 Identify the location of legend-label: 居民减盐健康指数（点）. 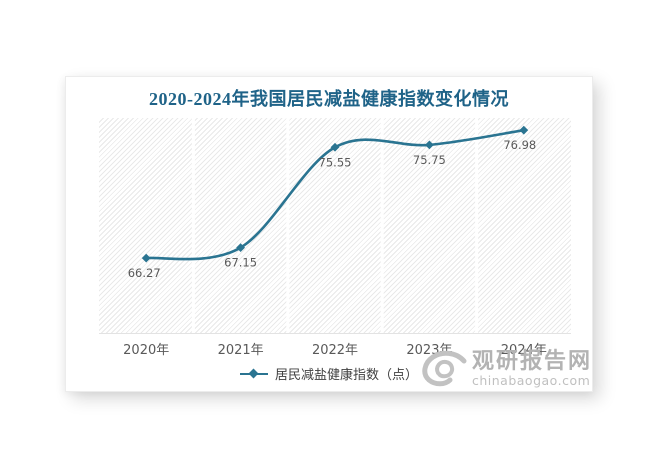
(346, 375).